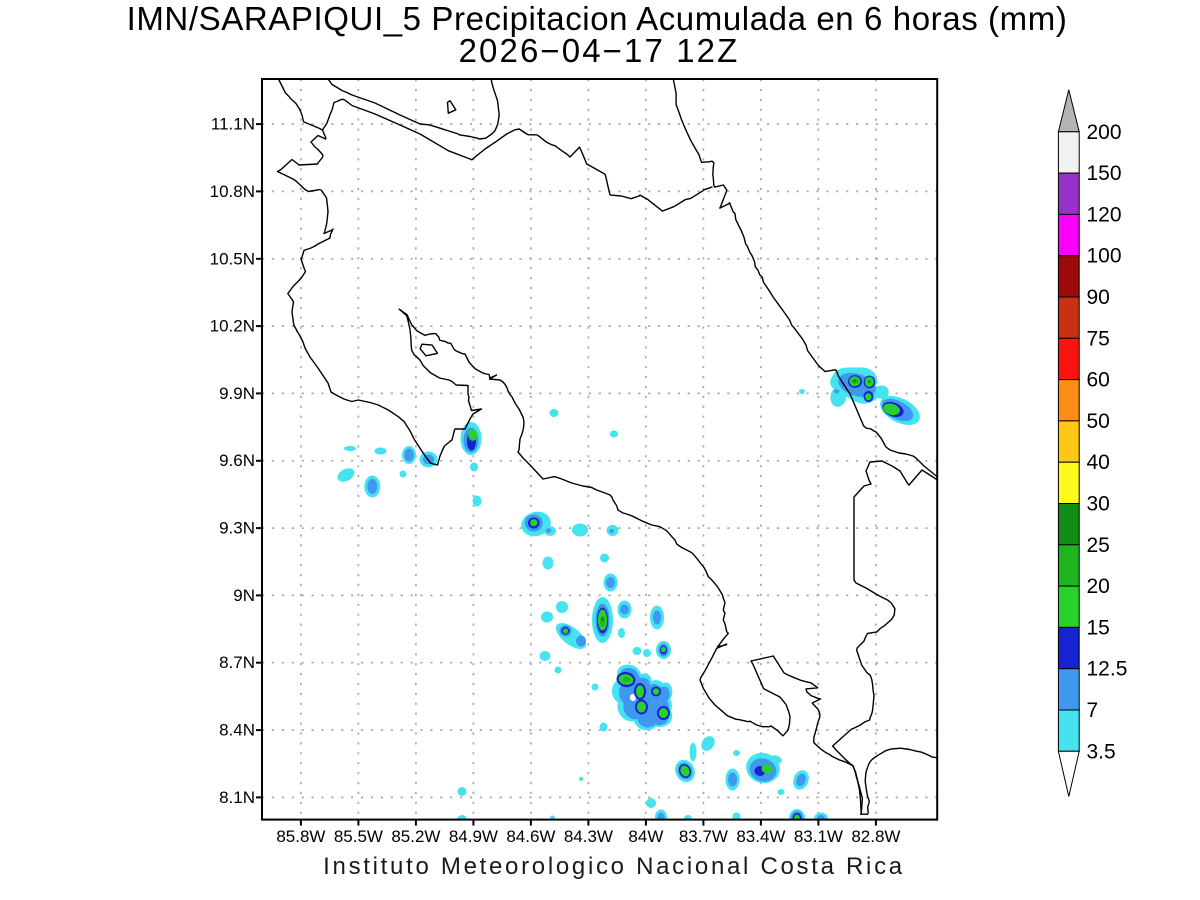 Image resolution: width=1200 pixels, height=900 pixels. What do you see at coordinates (1098, 586) in the screenshot?
I see `svg-text: 20` at bounding box center [1098, 586].